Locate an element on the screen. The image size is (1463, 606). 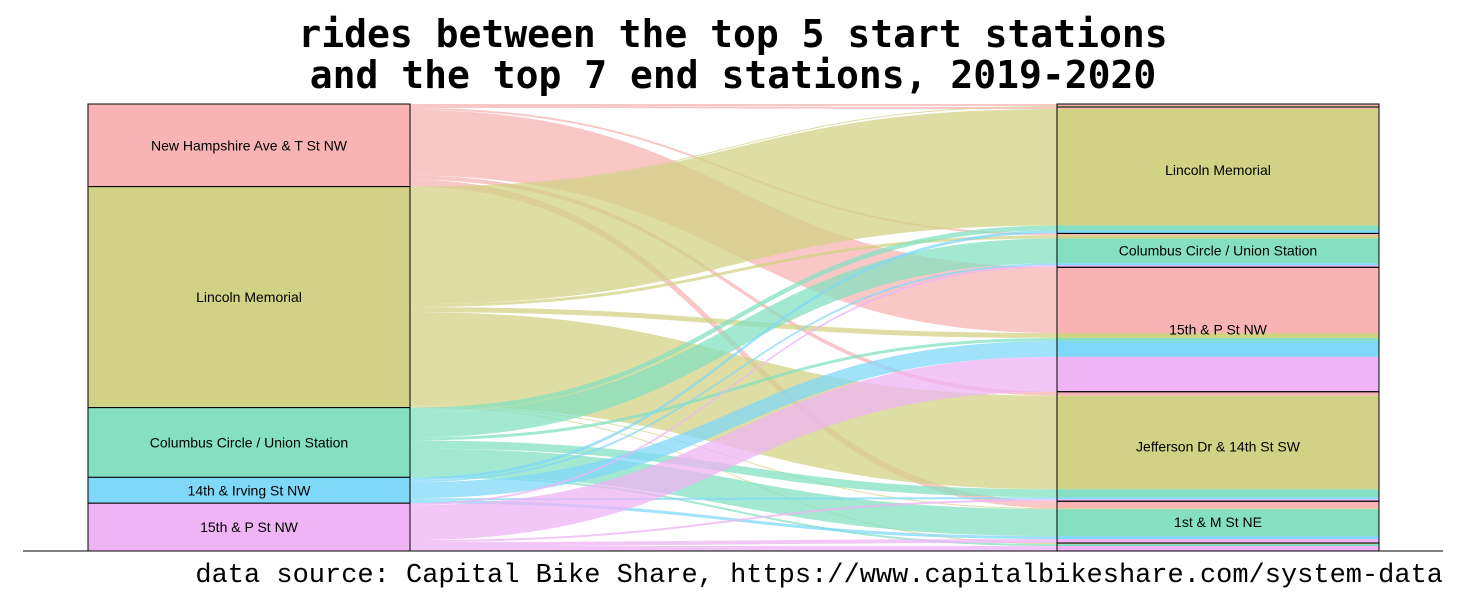
end-station-label: 1st & M St NE is located at coordinates (1218, 522).